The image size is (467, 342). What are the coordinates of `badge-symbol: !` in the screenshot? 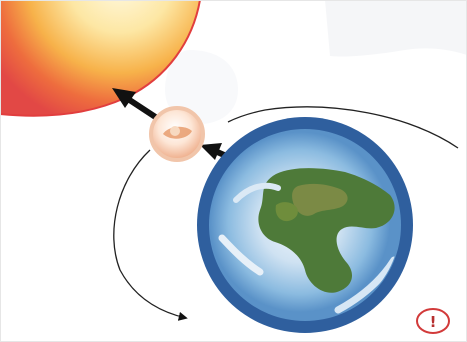 It's located at (433, 322).